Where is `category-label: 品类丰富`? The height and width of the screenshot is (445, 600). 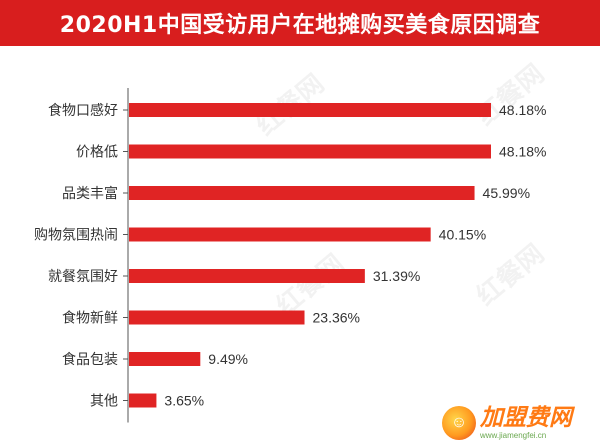 category-label: 品类丰富 is located at coordinates (90, 193).